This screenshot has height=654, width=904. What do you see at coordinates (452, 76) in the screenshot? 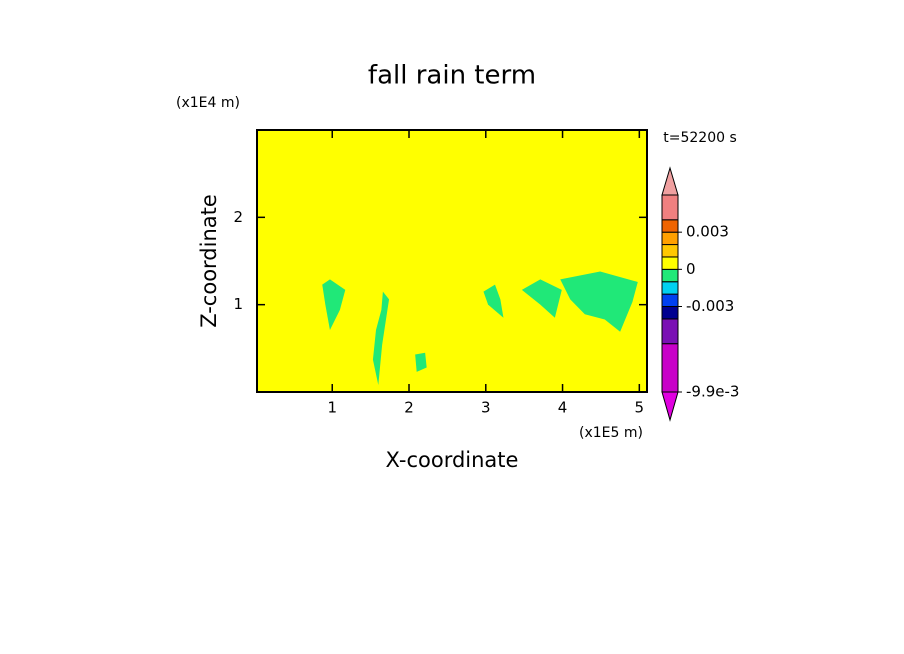
I see `chart-title: fall rain term` at bounding box center [452, 76].